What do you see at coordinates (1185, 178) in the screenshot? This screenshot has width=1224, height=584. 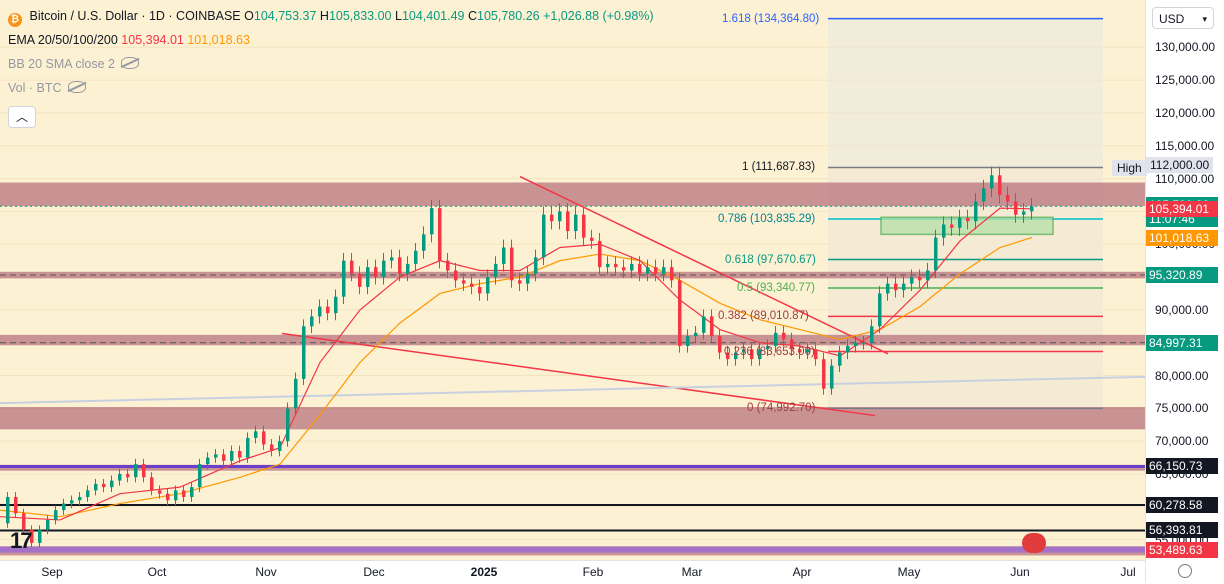 I see `price-tick-label: 110,000.00` at bounding box center [1185, 178].